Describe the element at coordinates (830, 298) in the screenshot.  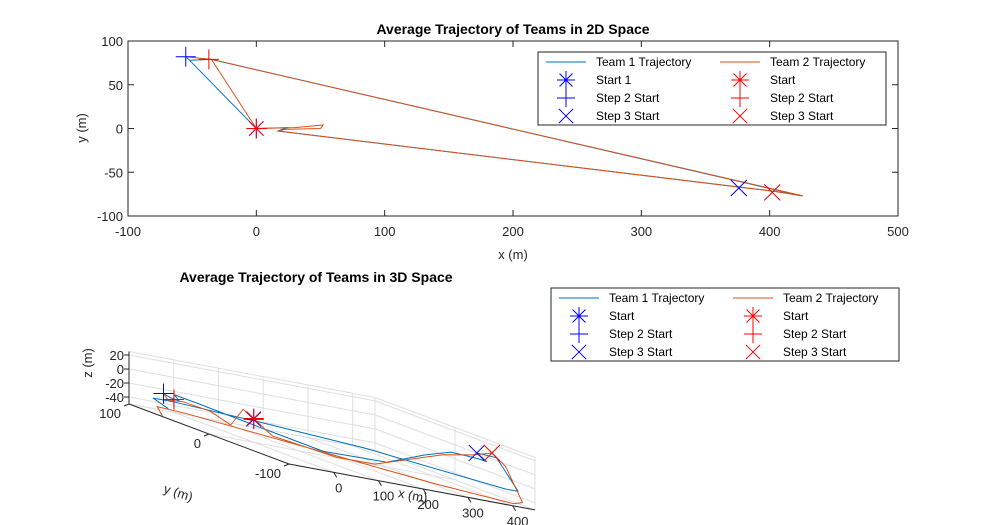
I see `legend-entry-label: Team 2 Trajectory` at that location.